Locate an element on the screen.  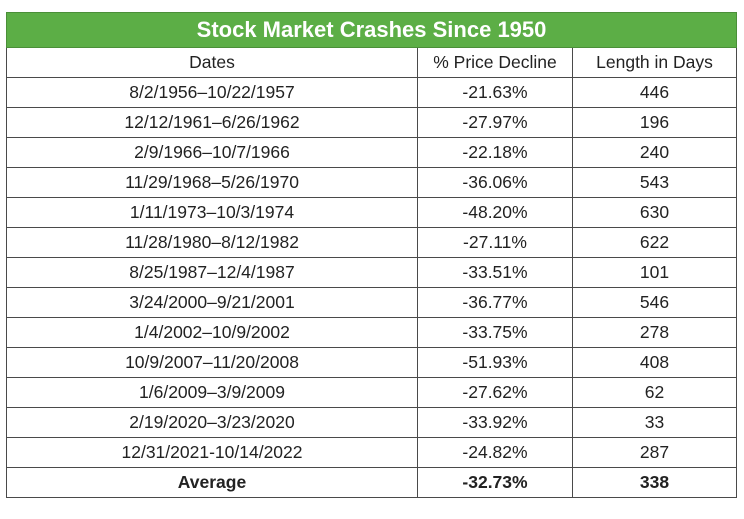
header-dates: Dates is located at coordinates (212, 62).